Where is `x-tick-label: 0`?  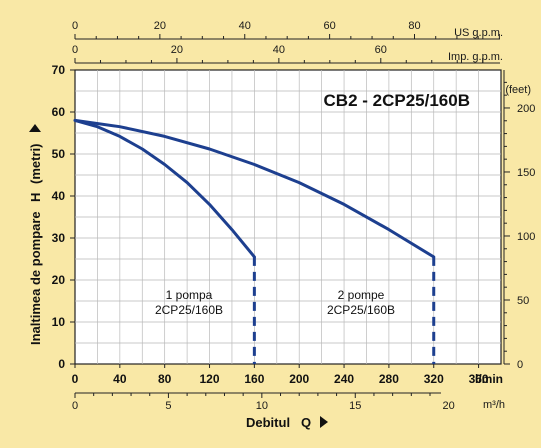 x-tick-label: 0 is located at coordinates (75, 379).